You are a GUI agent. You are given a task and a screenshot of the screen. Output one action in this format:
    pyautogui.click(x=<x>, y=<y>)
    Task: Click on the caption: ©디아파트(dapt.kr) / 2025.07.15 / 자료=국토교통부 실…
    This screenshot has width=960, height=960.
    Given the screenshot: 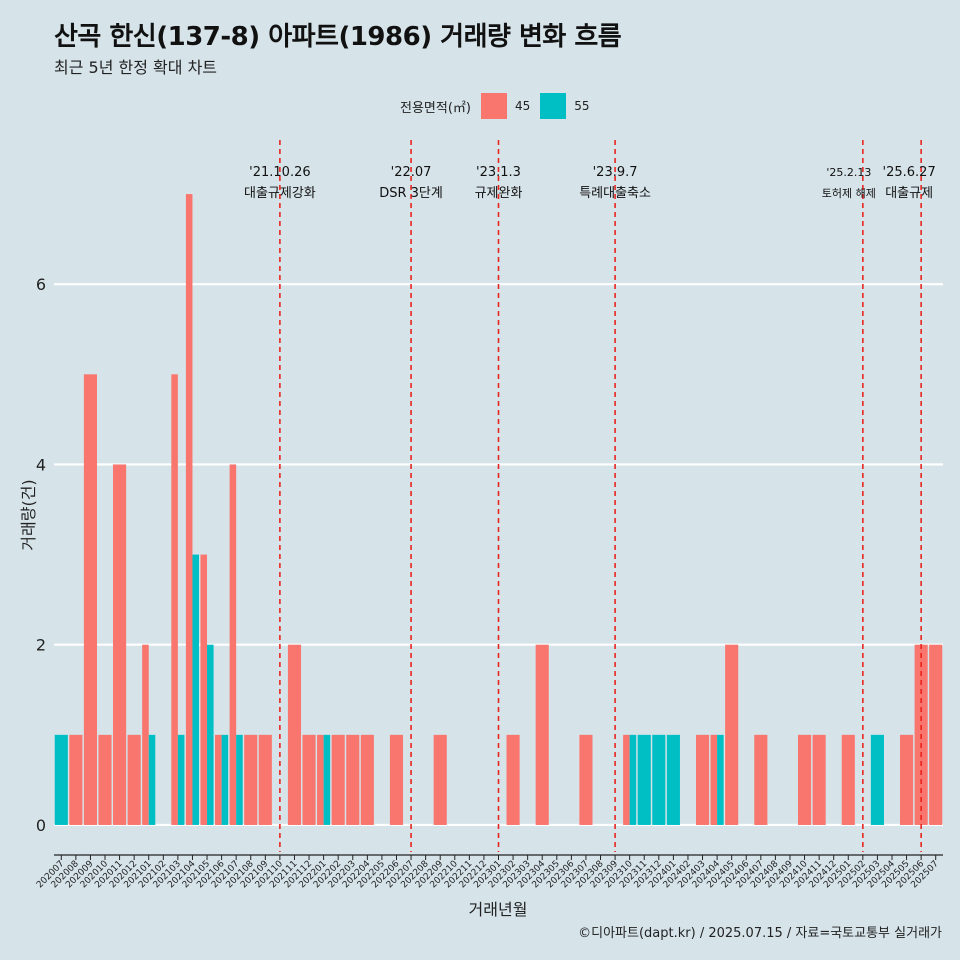 What is the action you would take?
    pyautogui.click(x=760, y=933)
    